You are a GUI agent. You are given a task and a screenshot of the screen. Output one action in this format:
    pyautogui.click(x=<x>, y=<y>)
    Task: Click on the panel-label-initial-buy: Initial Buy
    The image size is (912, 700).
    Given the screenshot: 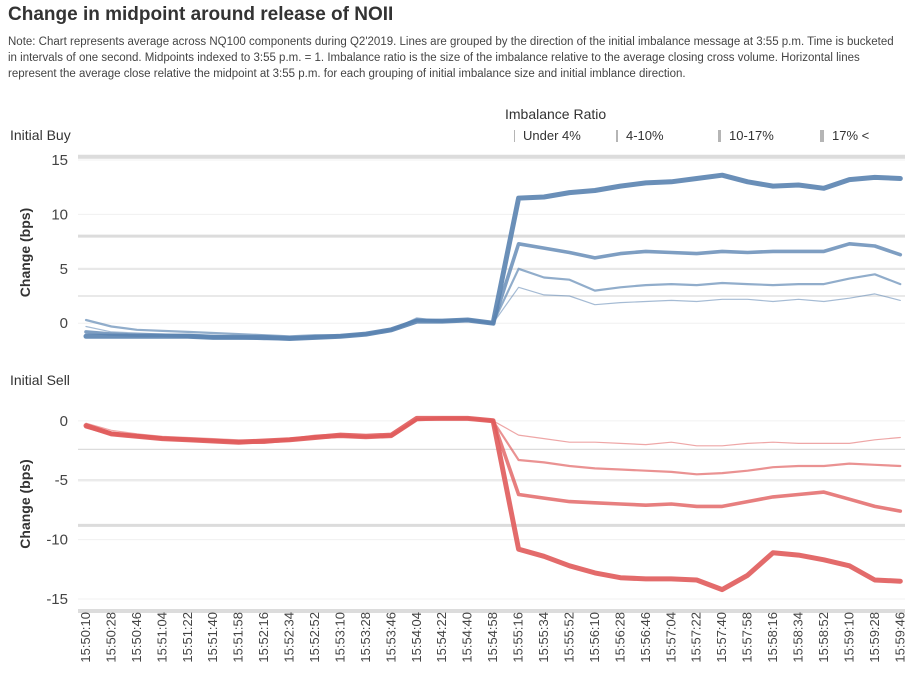 What is the action you would take?
    pyautogui.click(x=40, y=135)
    